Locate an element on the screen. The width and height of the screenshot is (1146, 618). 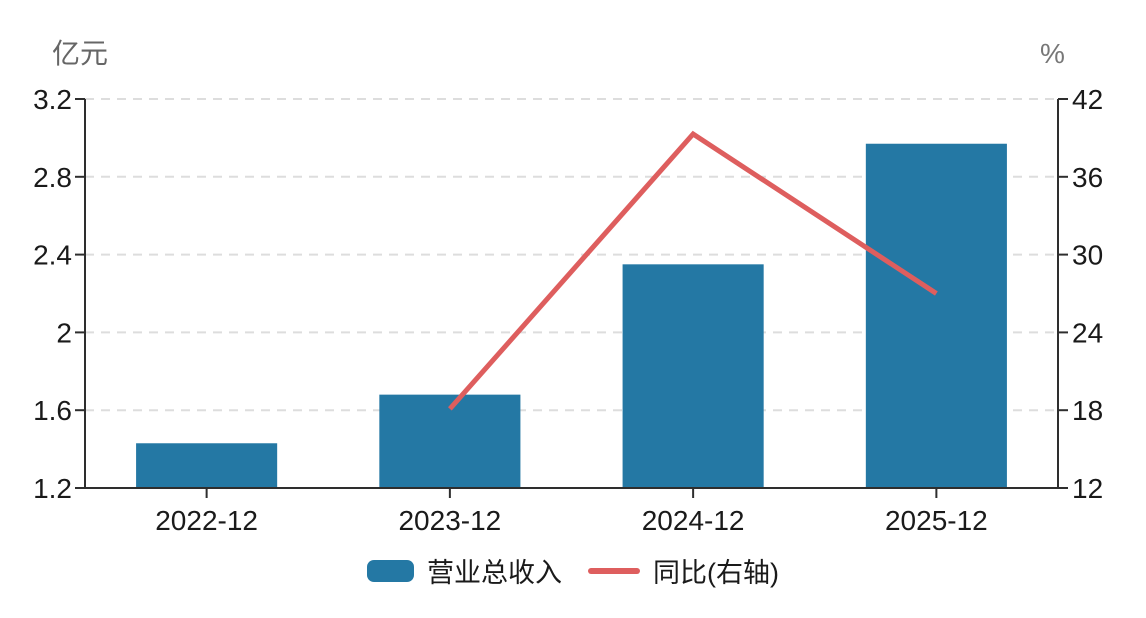
x-axis-label-2025-12: 2025-12 is located at coordinates (936, 520).